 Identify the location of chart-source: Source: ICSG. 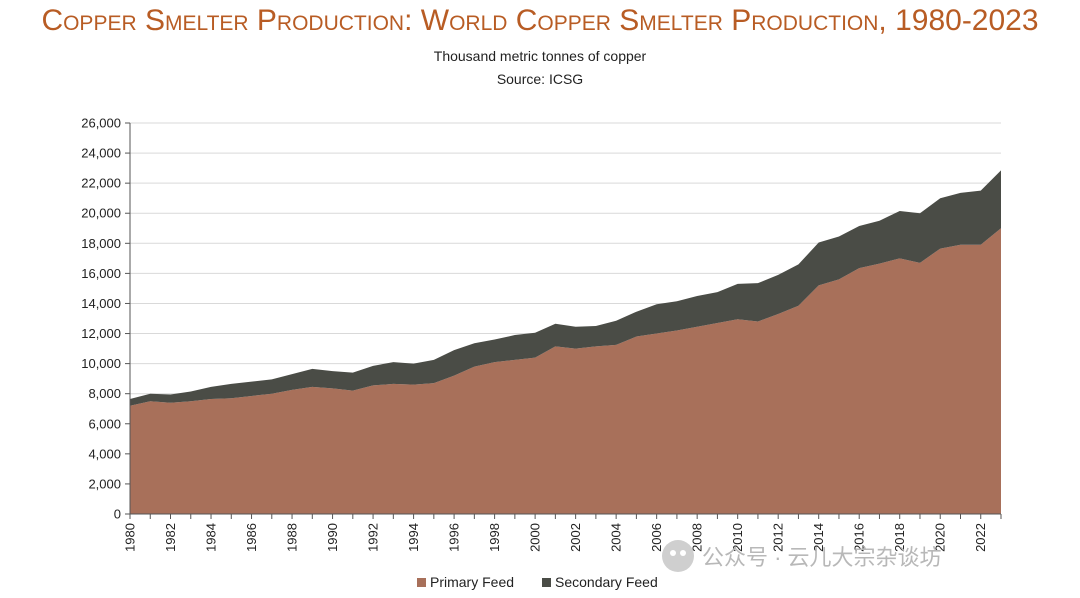
(540, 79).